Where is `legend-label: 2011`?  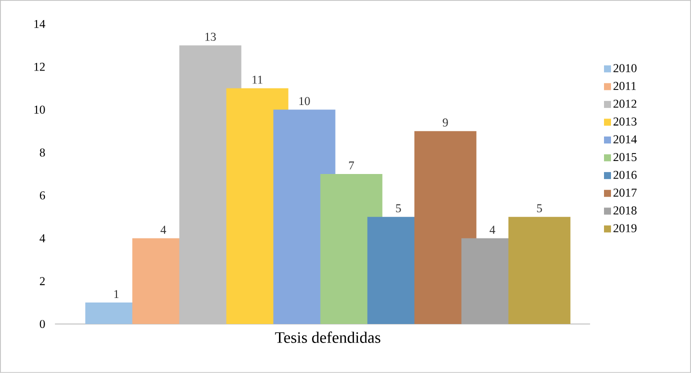
legend-label: 2011 is located at coordinates (625, 86).